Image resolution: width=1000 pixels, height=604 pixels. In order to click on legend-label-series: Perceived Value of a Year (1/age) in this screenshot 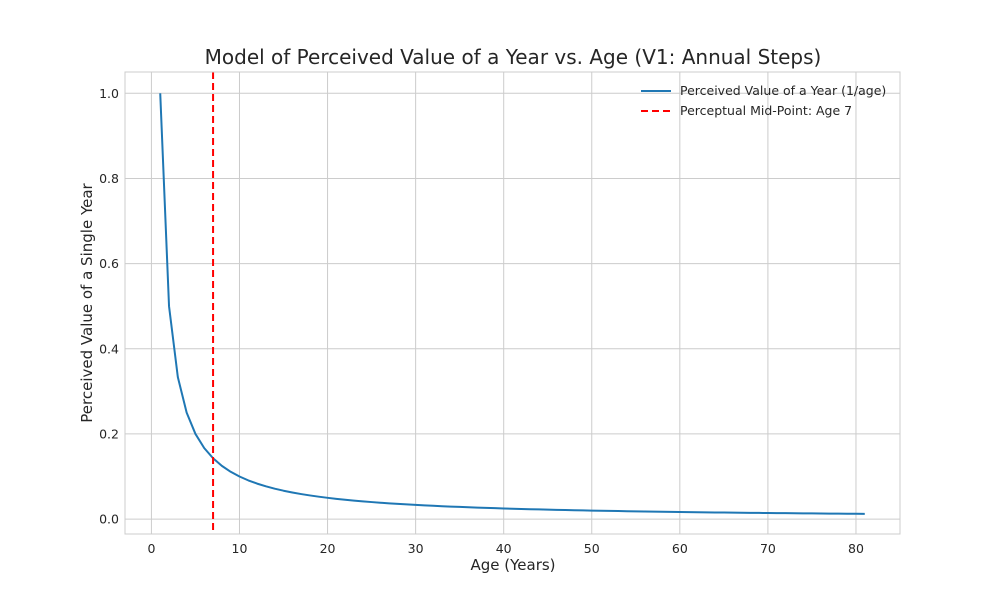, I will do `click(783, 90)`.